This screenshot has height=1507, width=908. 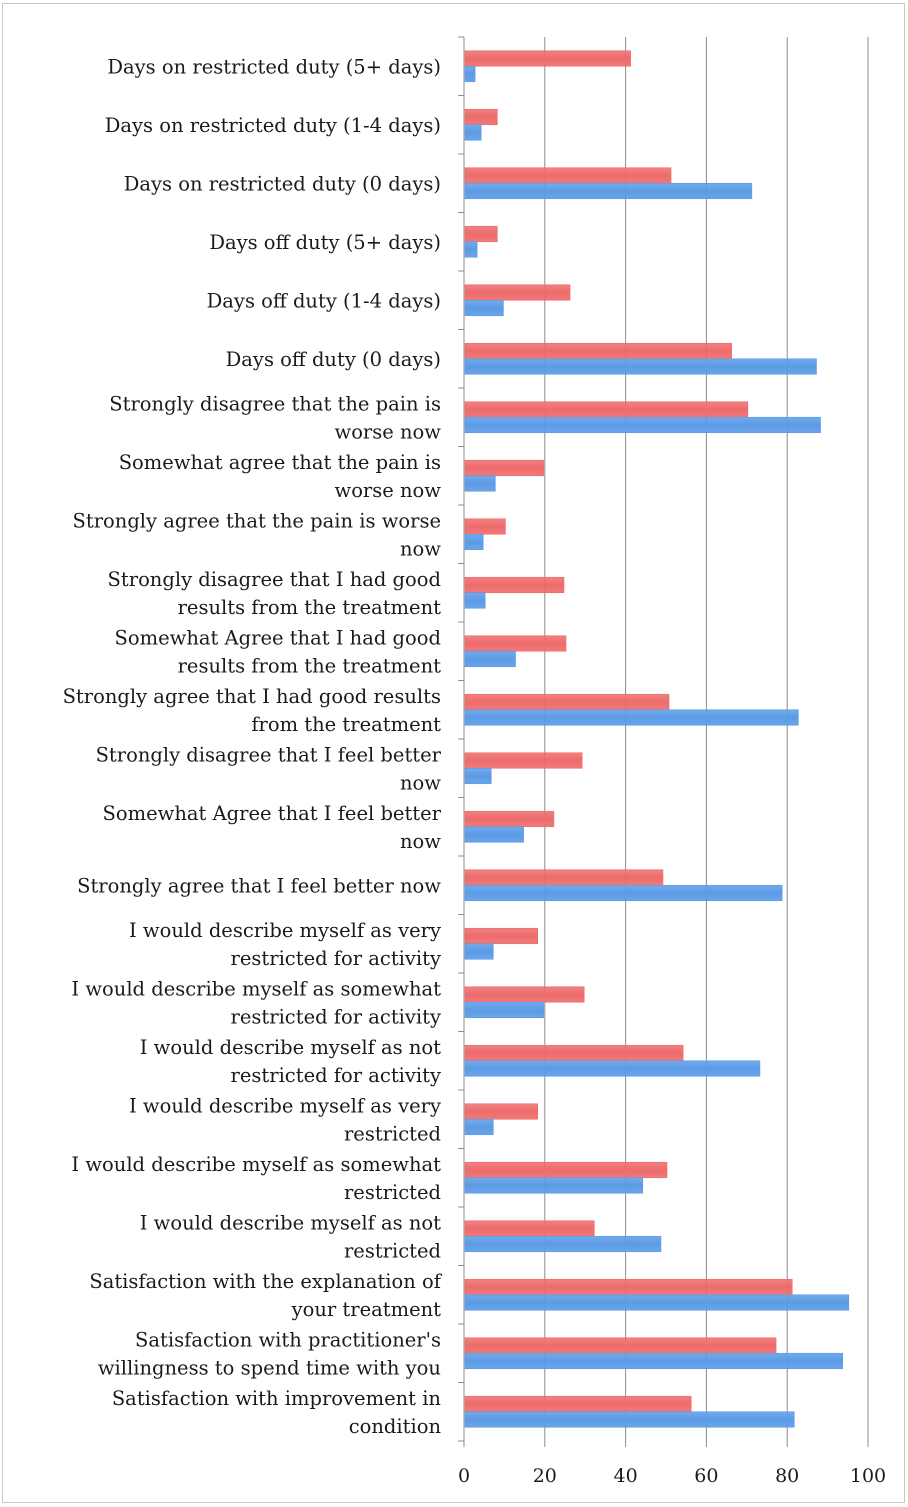 I want to click on x-tick-label: 80, so click(x=787, y=1476).